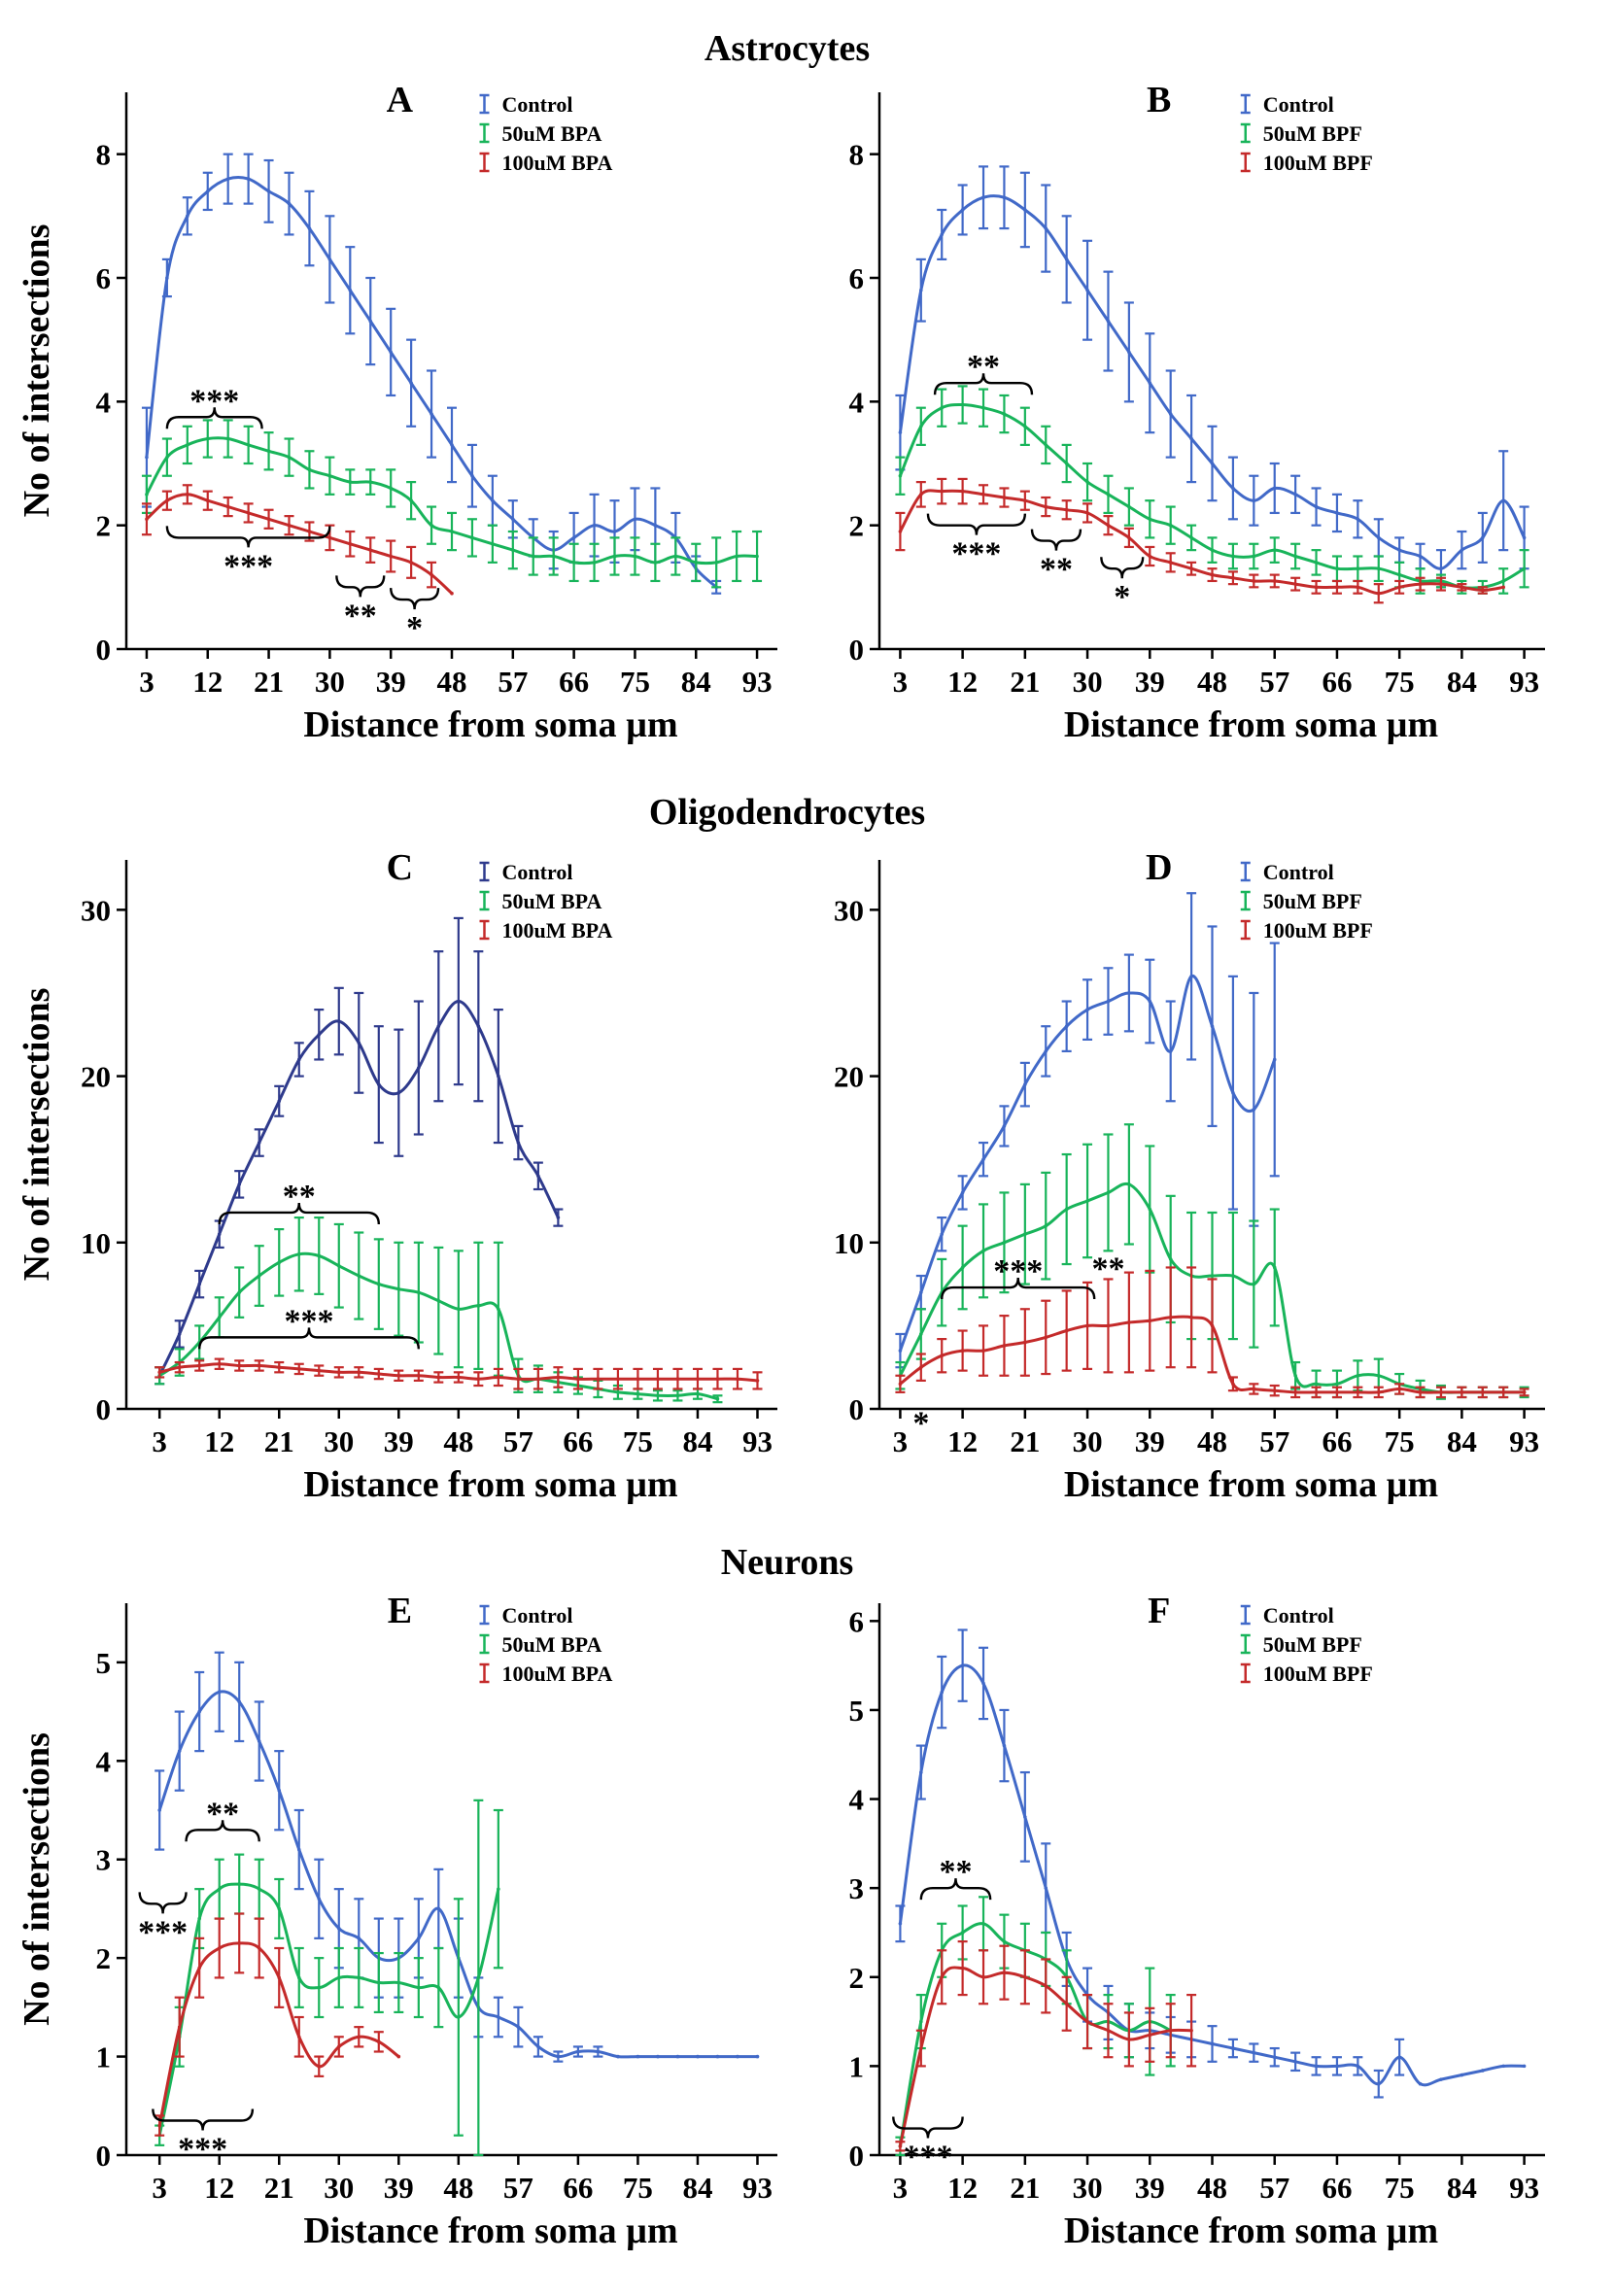  I want to click on series-line, so click(328, 2009).